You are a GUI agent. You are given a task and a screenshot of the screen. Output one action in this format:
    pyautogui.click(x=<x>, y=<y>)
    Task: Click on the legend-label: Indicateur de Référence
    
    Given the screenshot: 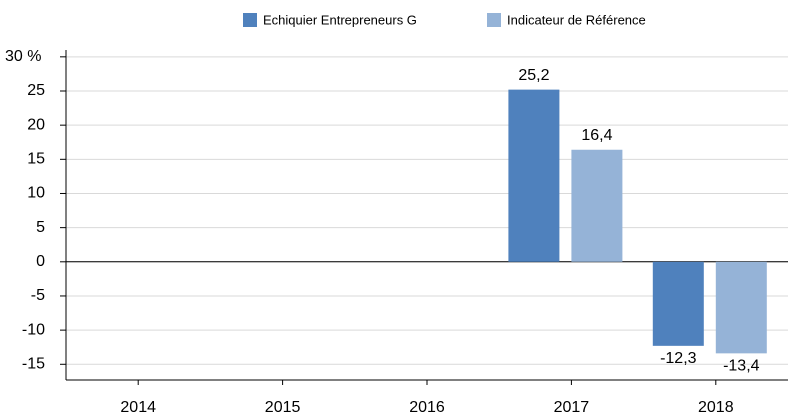 What is the action you would take?
    pyautogui.click(x=576, y=19)
    